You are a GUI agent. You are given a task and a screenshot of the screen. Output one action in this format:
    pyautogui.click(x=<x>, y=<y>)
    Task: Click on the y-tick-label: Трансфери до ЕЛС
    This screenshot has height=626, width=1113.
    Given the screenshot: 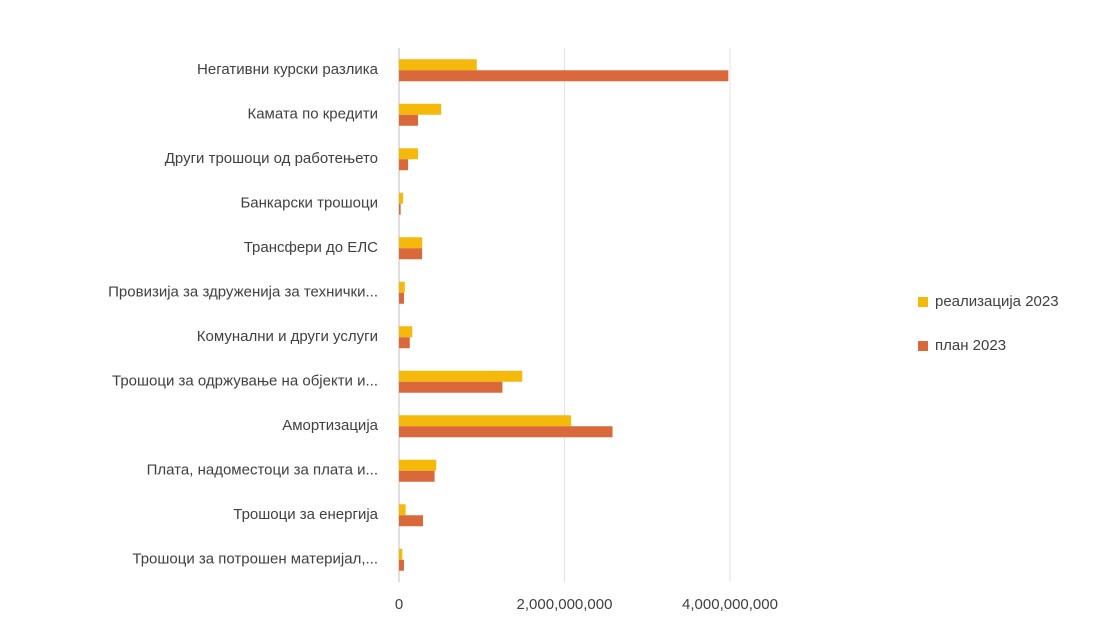 What is the action you would take?
    pyautogui.click(x=311, y=247)
    